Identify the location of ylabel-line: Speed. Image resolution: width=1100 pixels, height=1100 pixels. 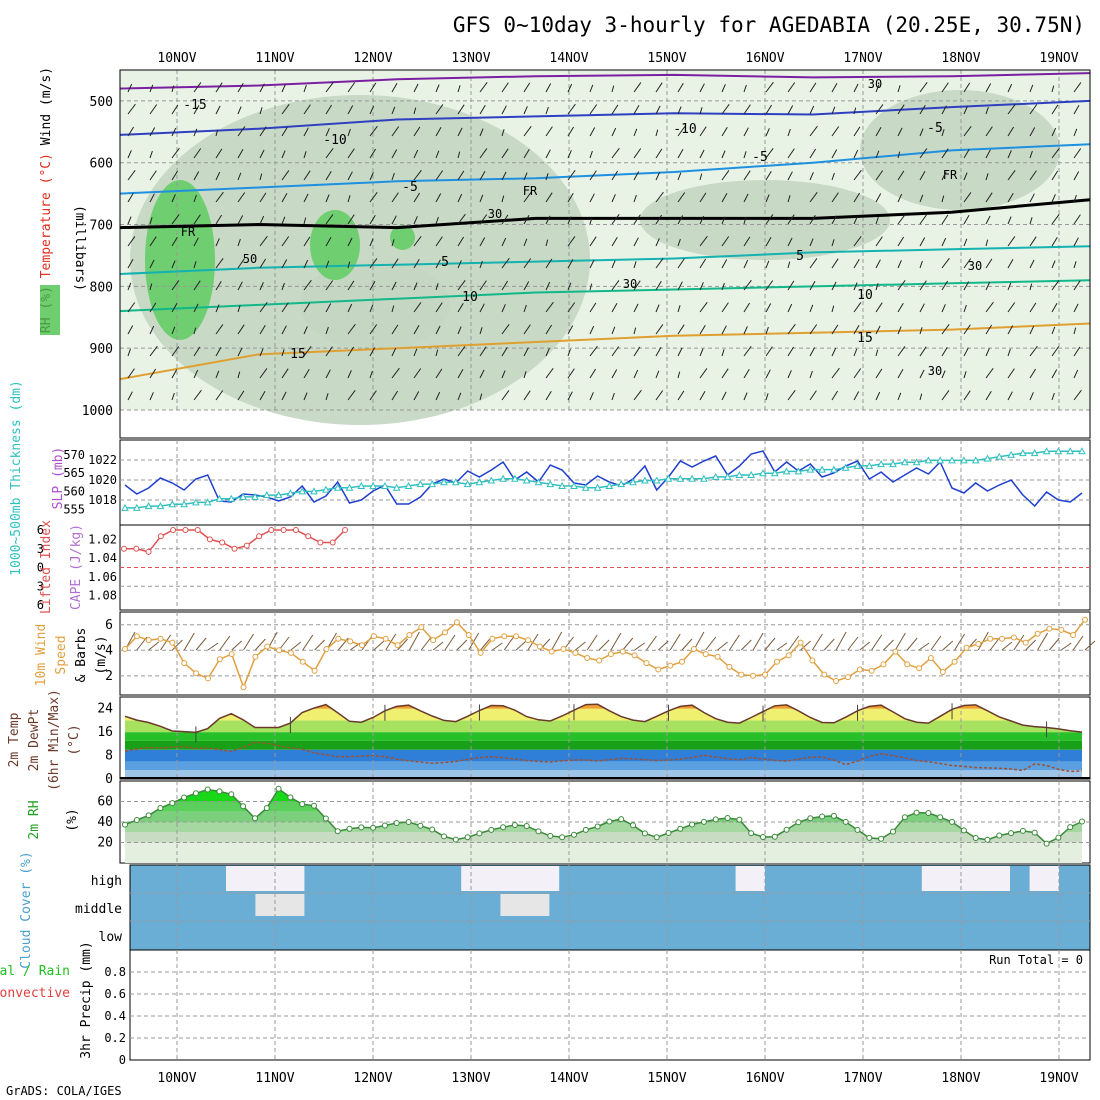
(61, 654).